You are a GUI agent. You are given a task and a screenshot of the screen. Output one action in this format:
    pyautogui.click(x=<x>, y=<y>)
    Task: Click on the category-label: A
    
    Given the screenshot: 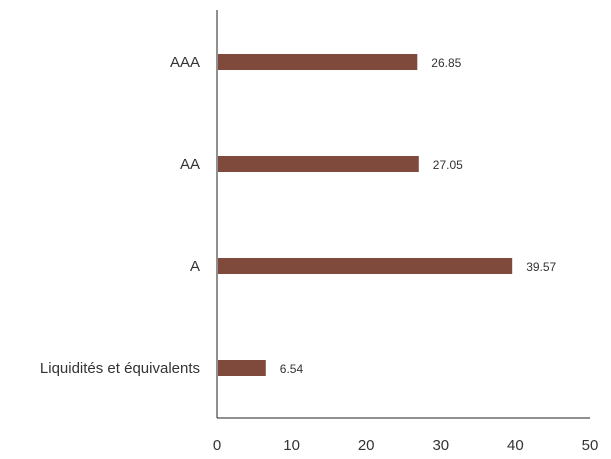 What is the action you would take?
    pyautogui.click(x=195, y=266)
    